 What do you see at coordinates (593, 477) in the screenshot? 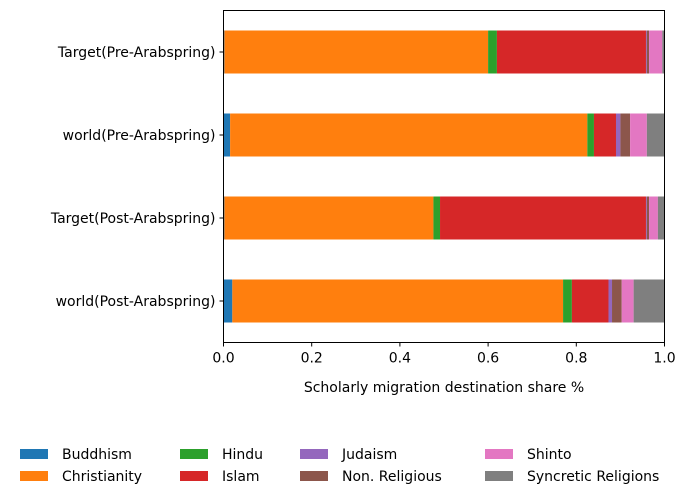
I see `legend-label: Syncretic Religions` at bounding box center [593, 477].